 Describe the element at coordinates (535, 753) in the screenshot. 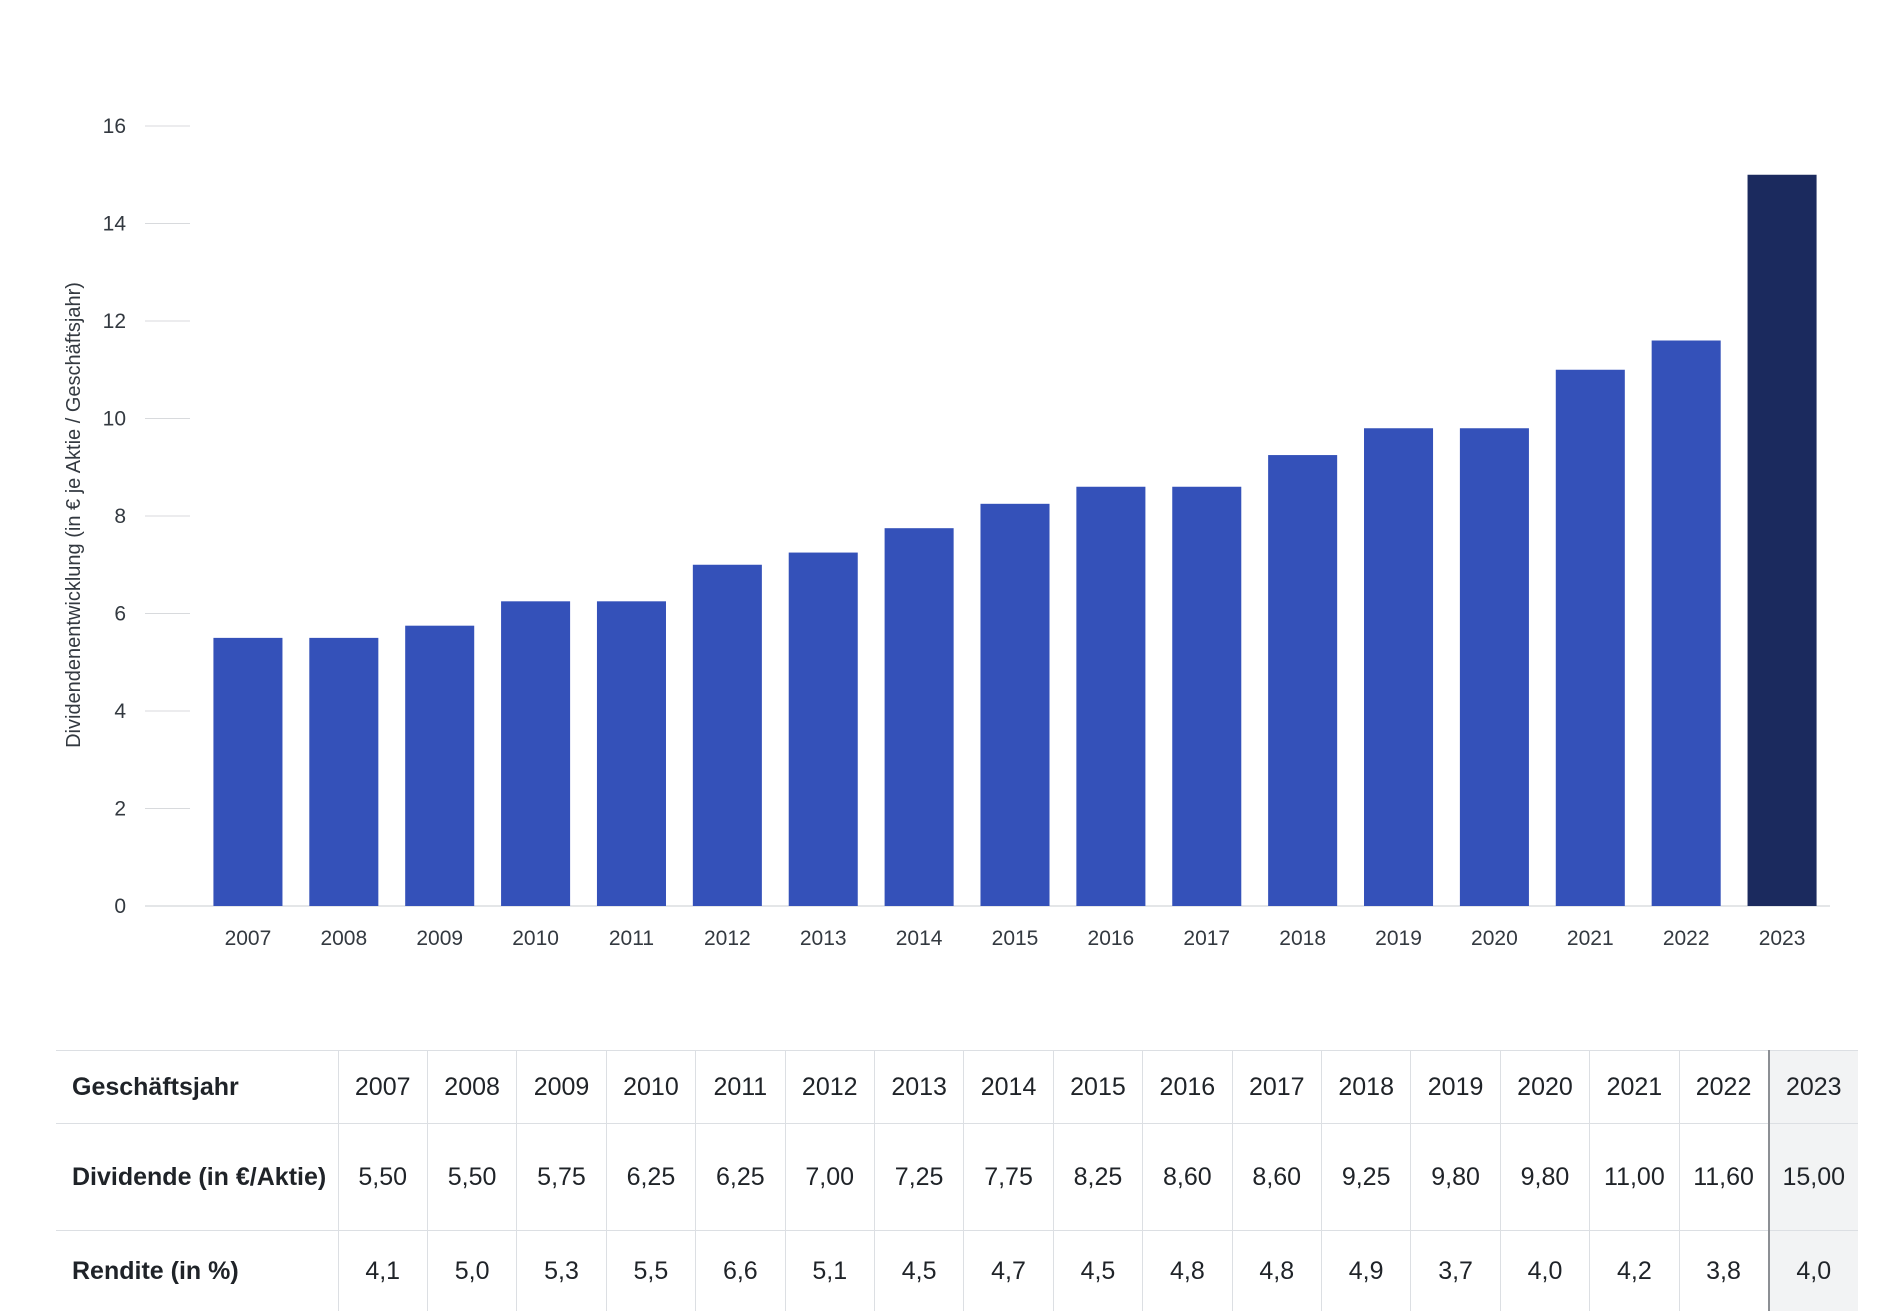

I see `bar-2010` at that location.